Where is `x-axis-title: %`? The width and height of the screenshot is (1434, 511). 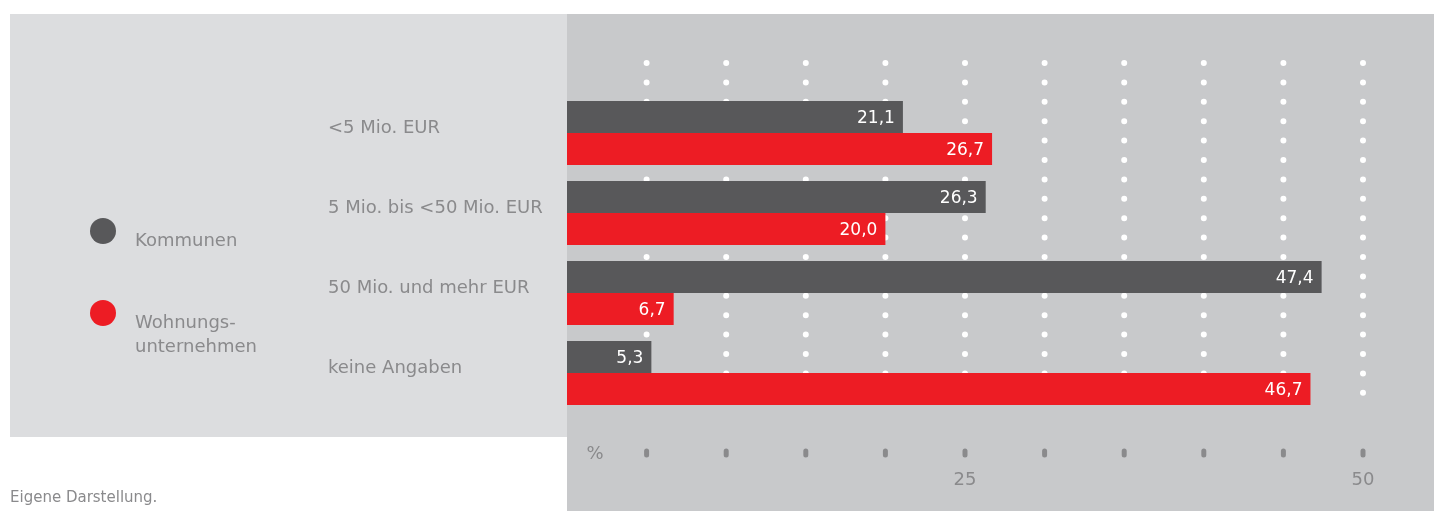
x-axis-title: % is located at coordinates (595, 452).